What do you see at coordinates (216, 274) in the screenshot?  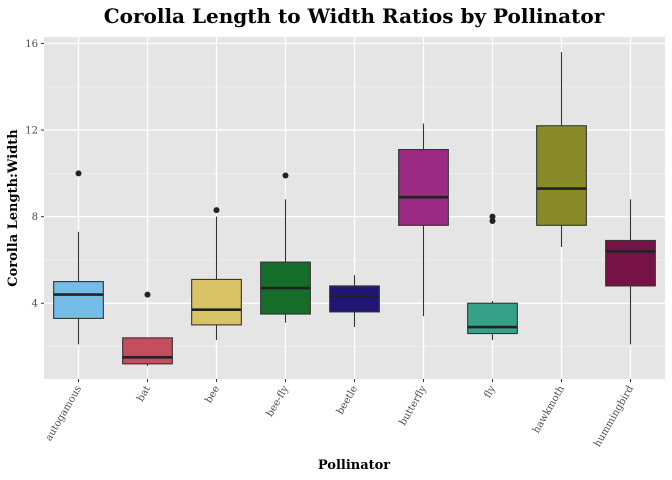 I see `box-bee` at bounding box center [216, 274].